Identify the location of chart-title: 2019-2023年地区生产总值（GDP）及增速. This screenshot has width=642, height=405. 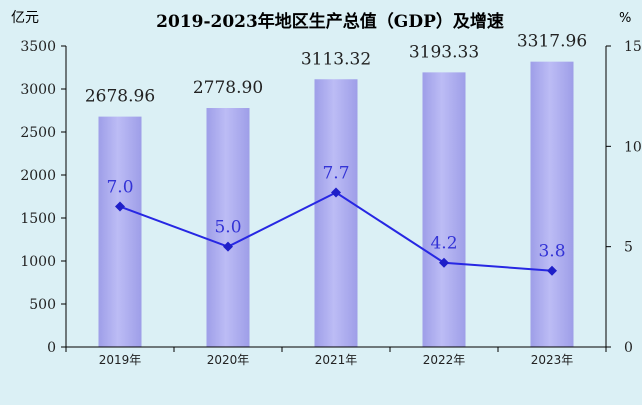
(330, 21).